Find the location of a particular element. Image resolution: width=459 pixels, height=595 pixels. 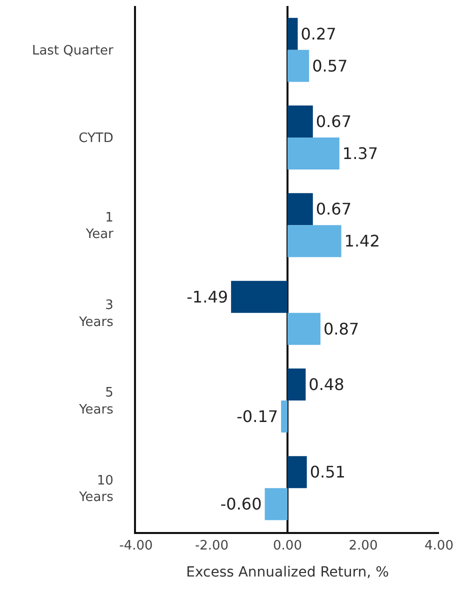

x-axis-title: Excess Annualized Return, % is located at coordinates (287, 572).